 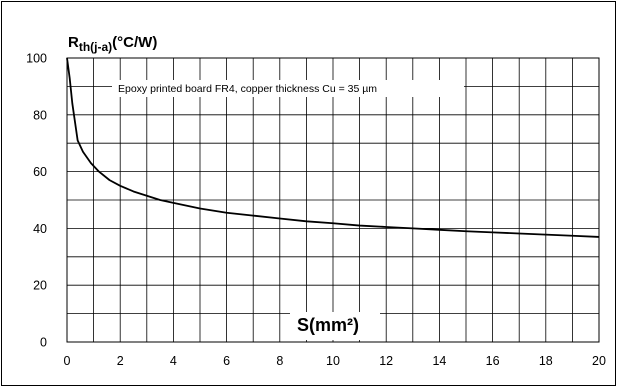 I want to click on x-tick-label: 10, so click(x=333, y=361).